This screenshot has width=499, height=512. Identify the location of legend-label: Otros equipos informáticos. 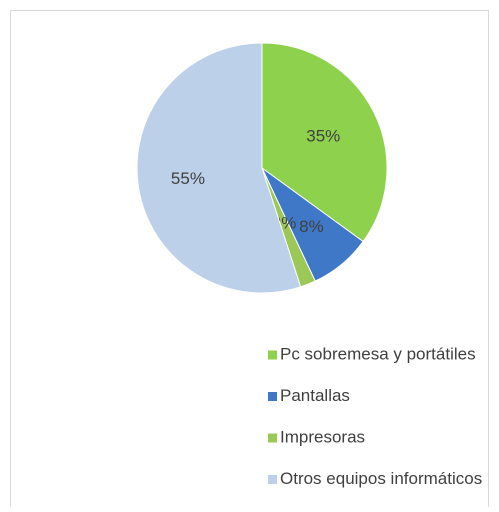
(381, 478).